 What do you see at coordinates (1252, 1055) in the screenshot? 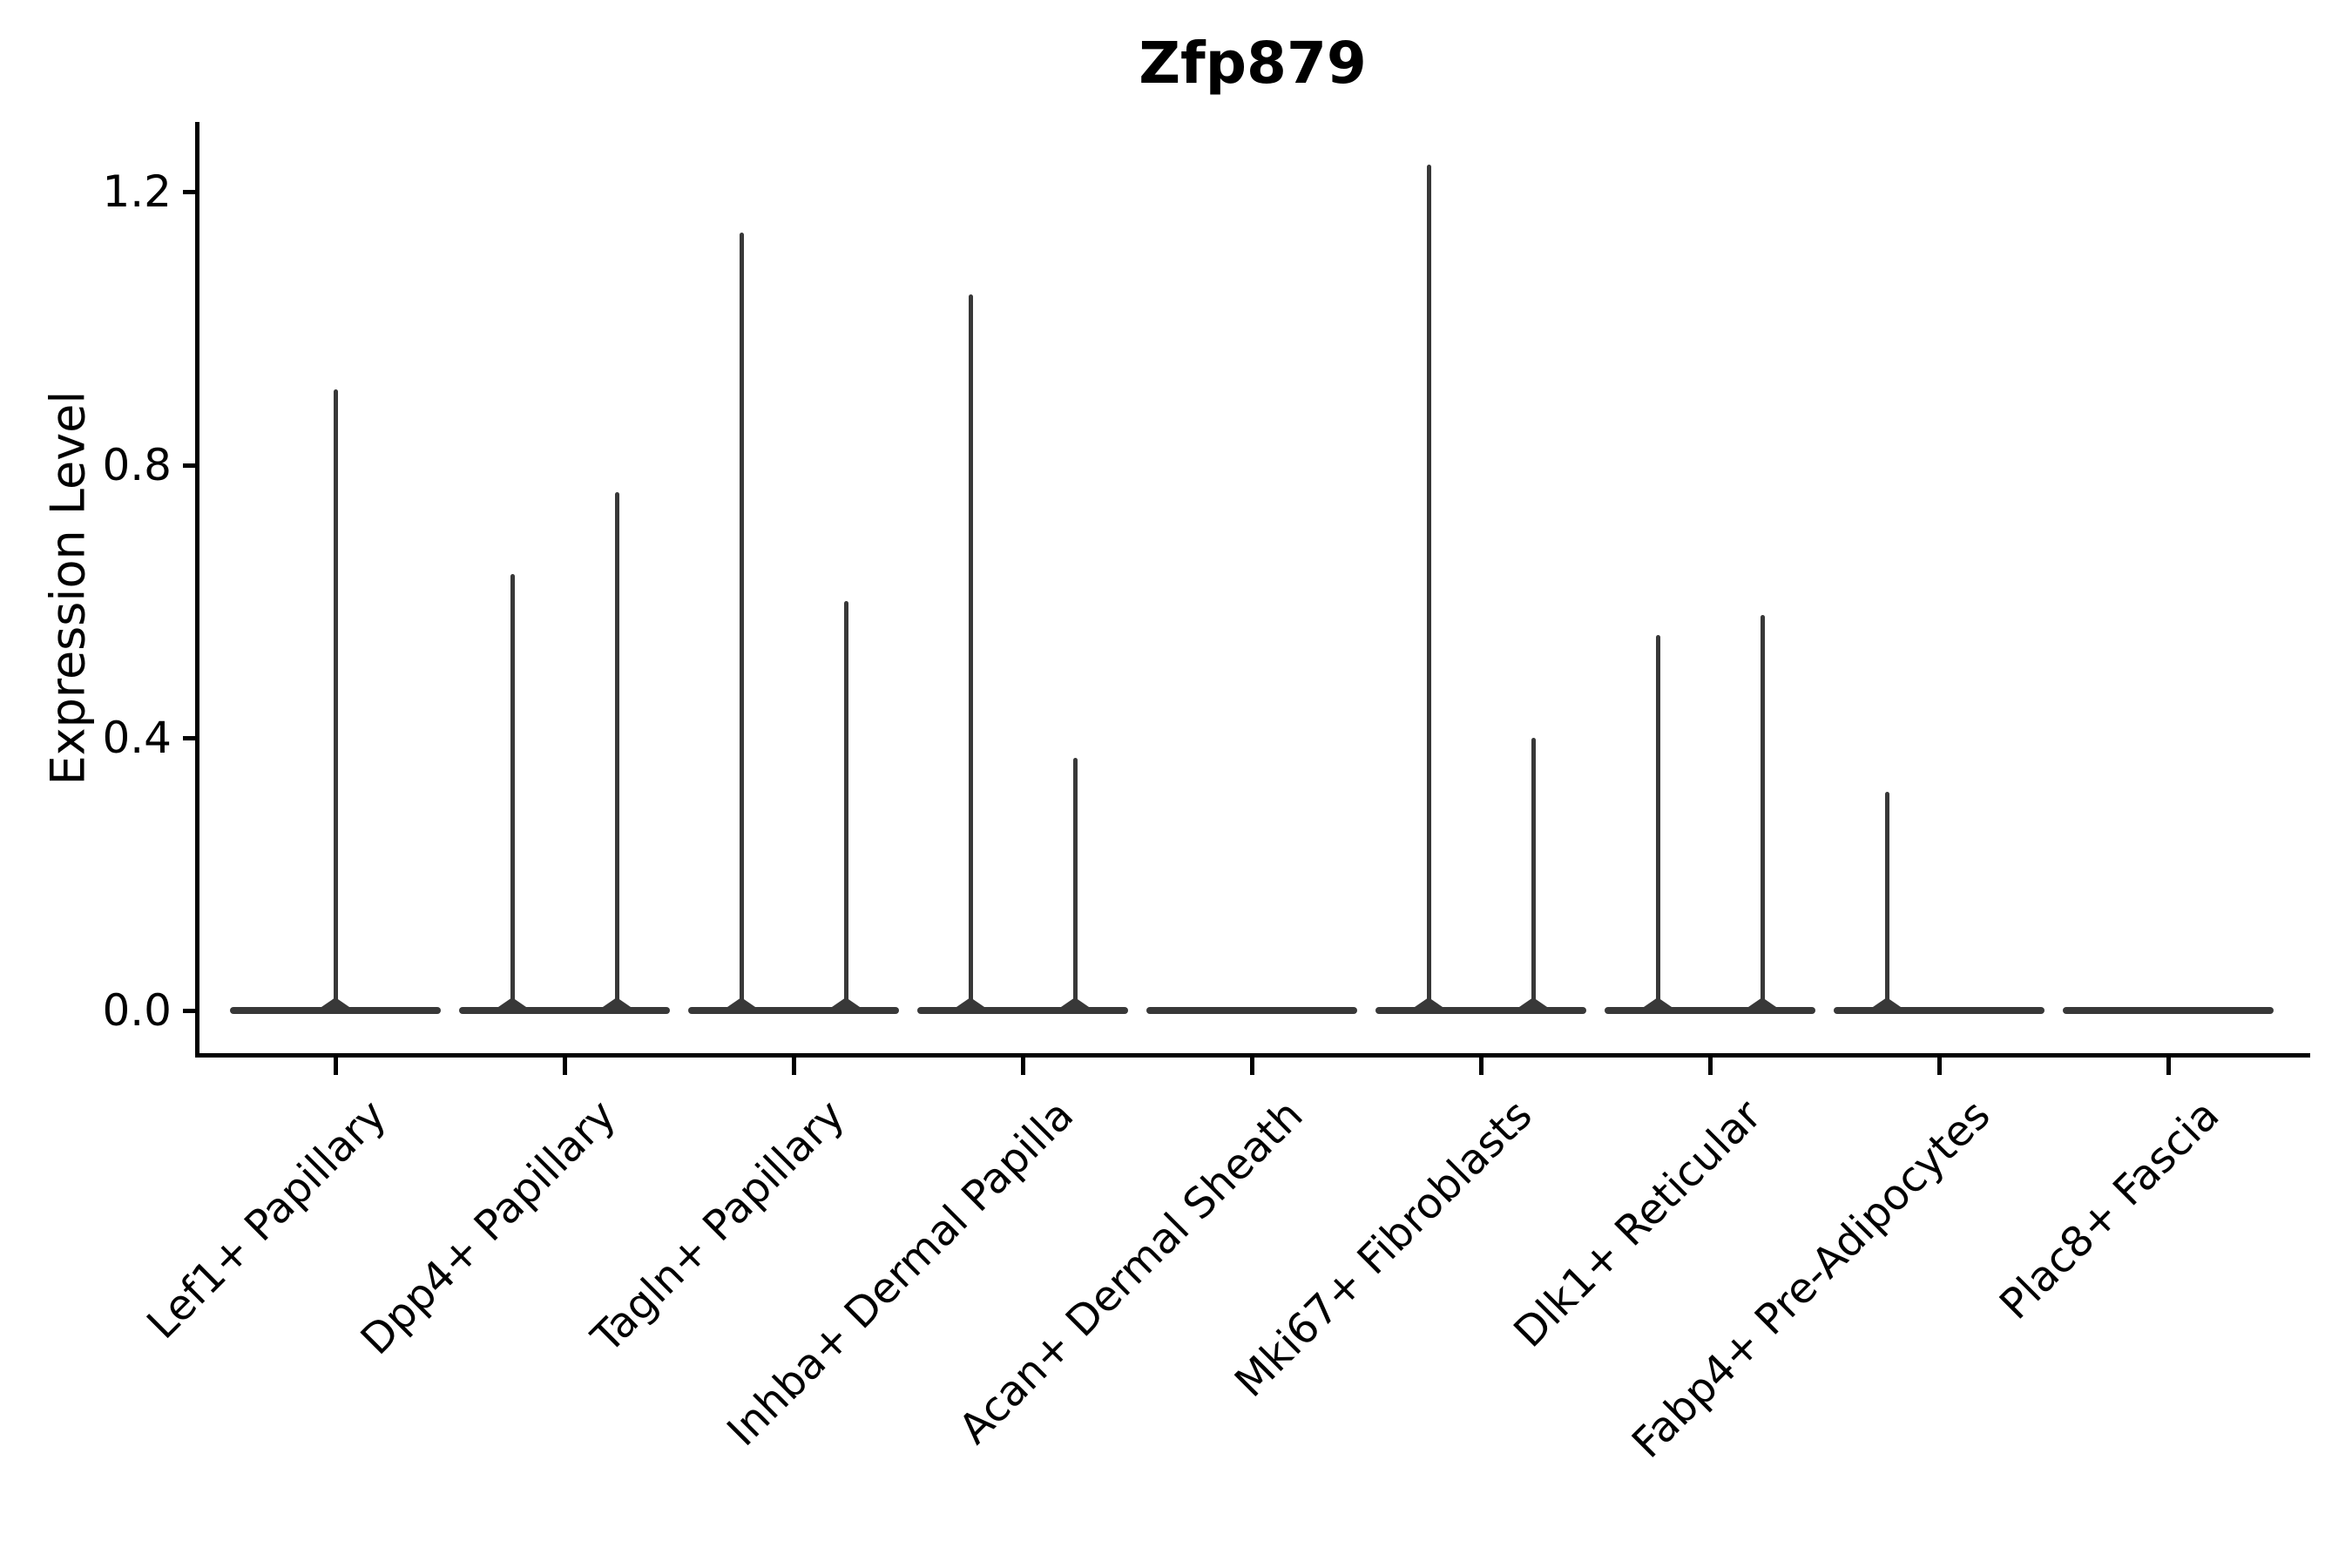
I see `x-axis-bottom-spine` at bounding box center [1252, 1055].